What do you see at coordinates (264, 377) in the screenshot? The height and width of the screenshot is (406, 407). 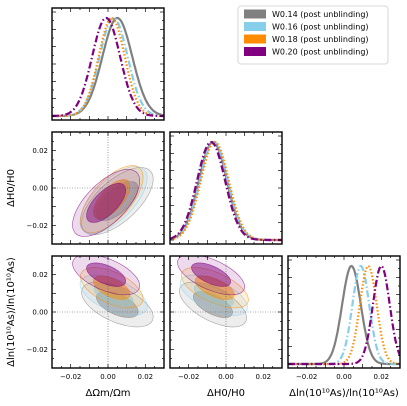 I see `x-tick-label-col-1: 0.02` at bounding box center [264, 377].